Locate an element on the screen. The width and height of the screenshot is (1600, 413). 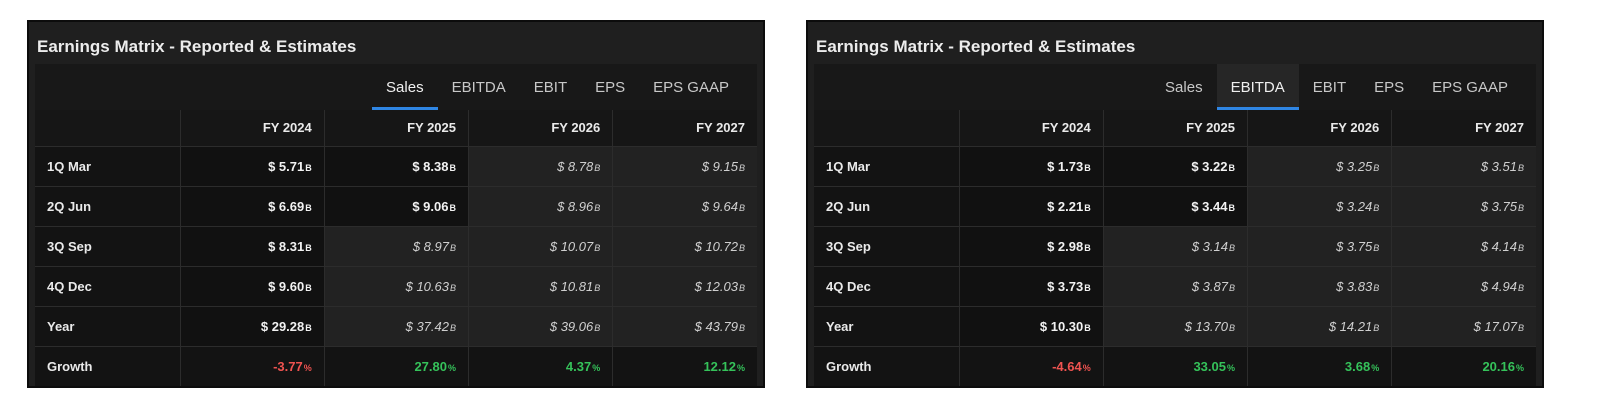
estimate-value-cell: $ 10.07B is located at coordinates (540, 246).